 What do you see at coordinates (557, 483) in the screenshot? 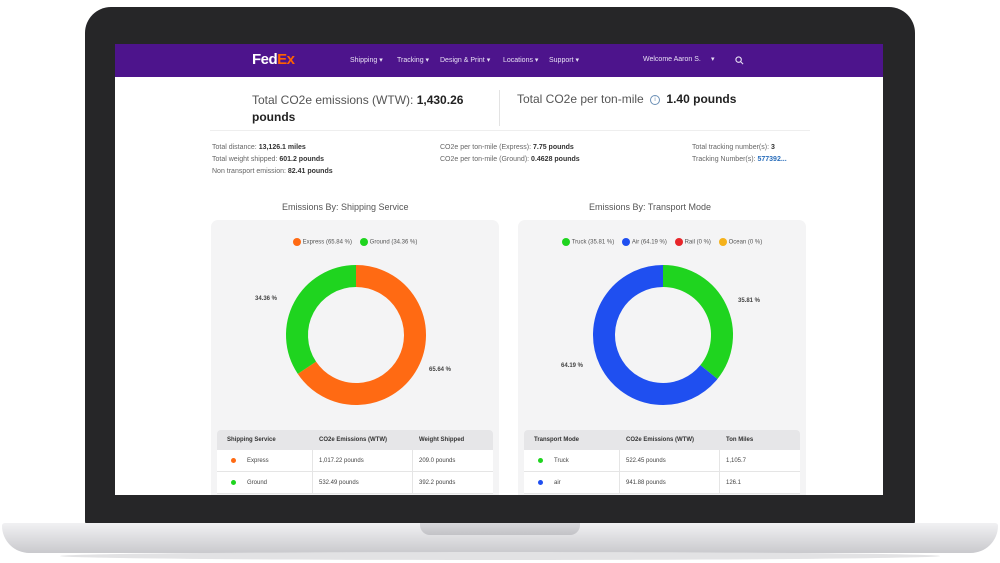
I see `cell-mode-name: air` at bounding box center [557, 483].